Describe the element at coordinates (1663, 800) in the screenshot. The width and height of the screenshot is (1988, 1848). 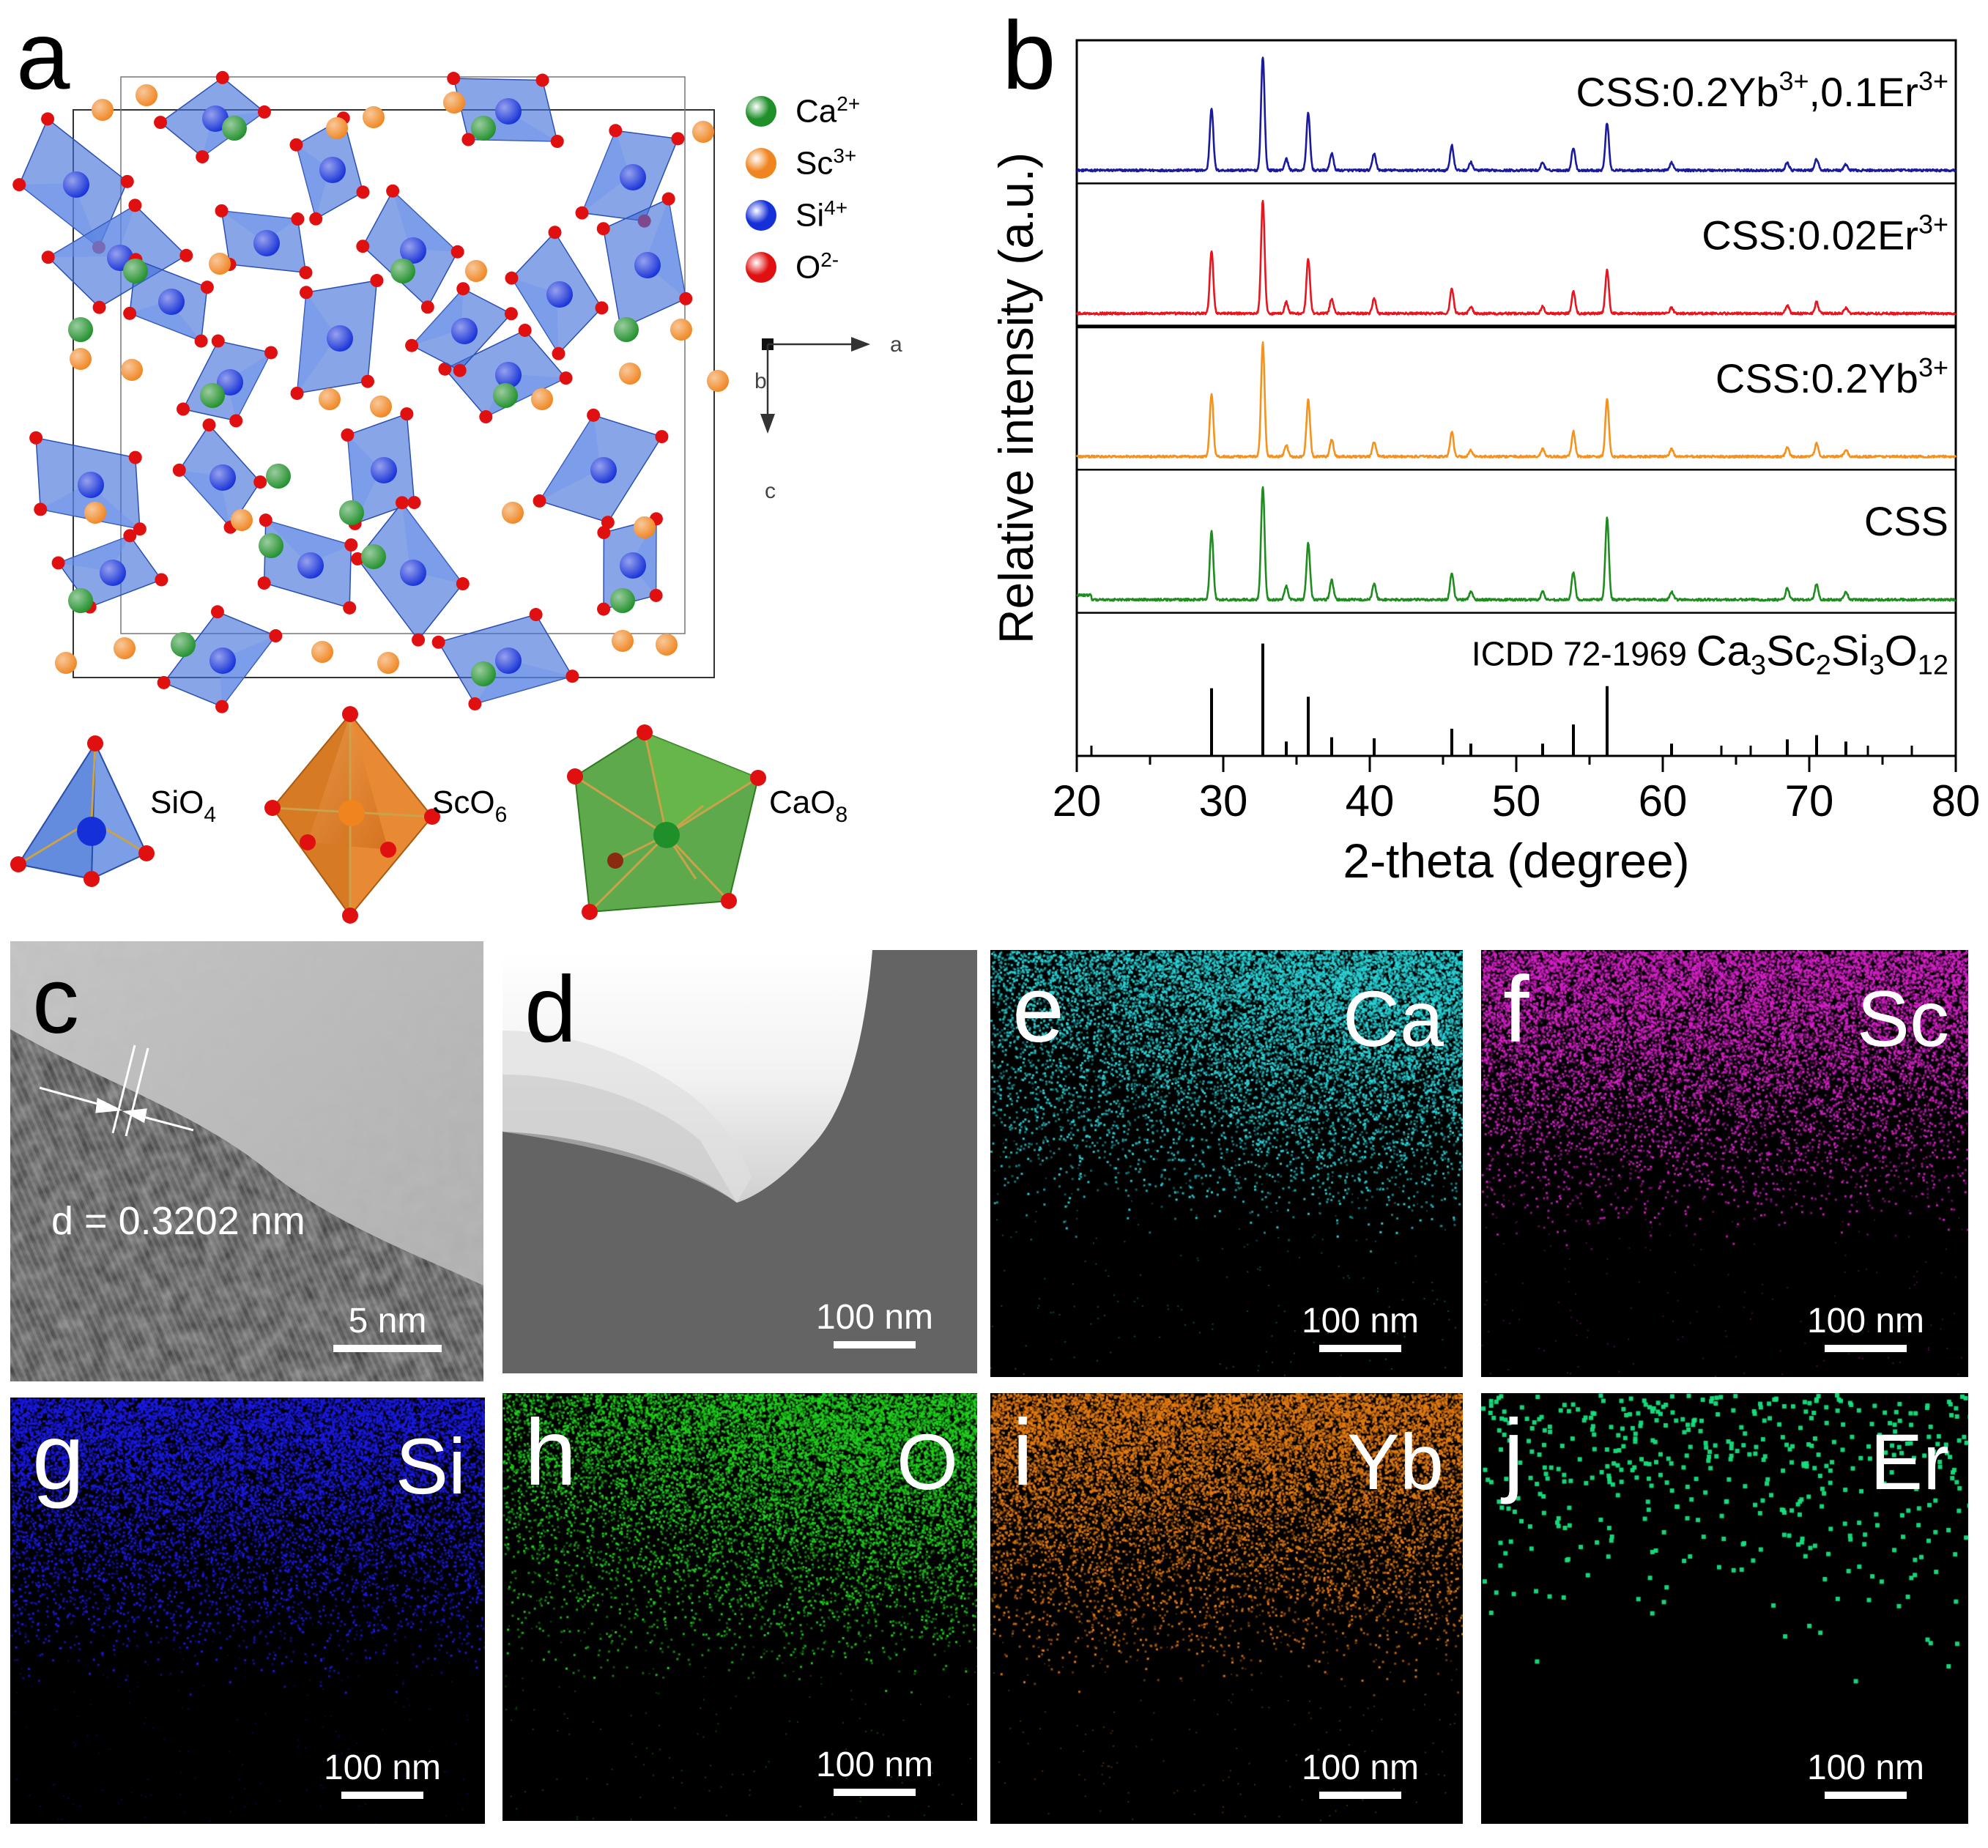
I see `x-tick-label: 60` at that location.